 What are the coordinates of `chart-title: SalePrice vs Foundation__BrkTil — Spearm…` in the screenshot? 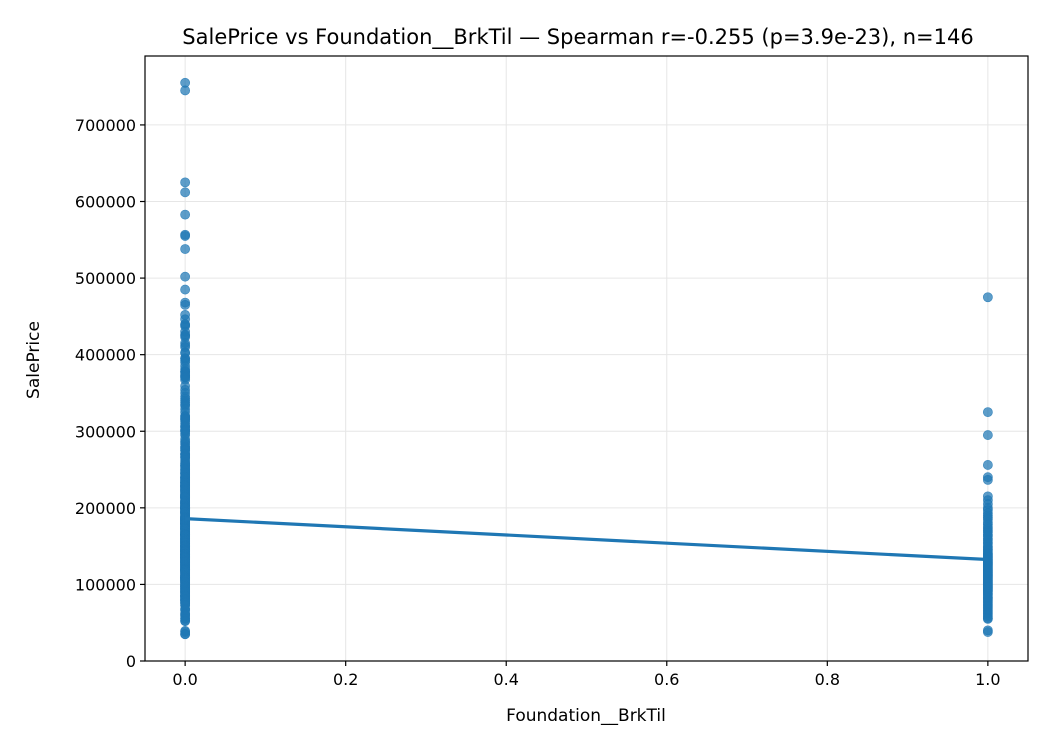 It's located at (577, 37).